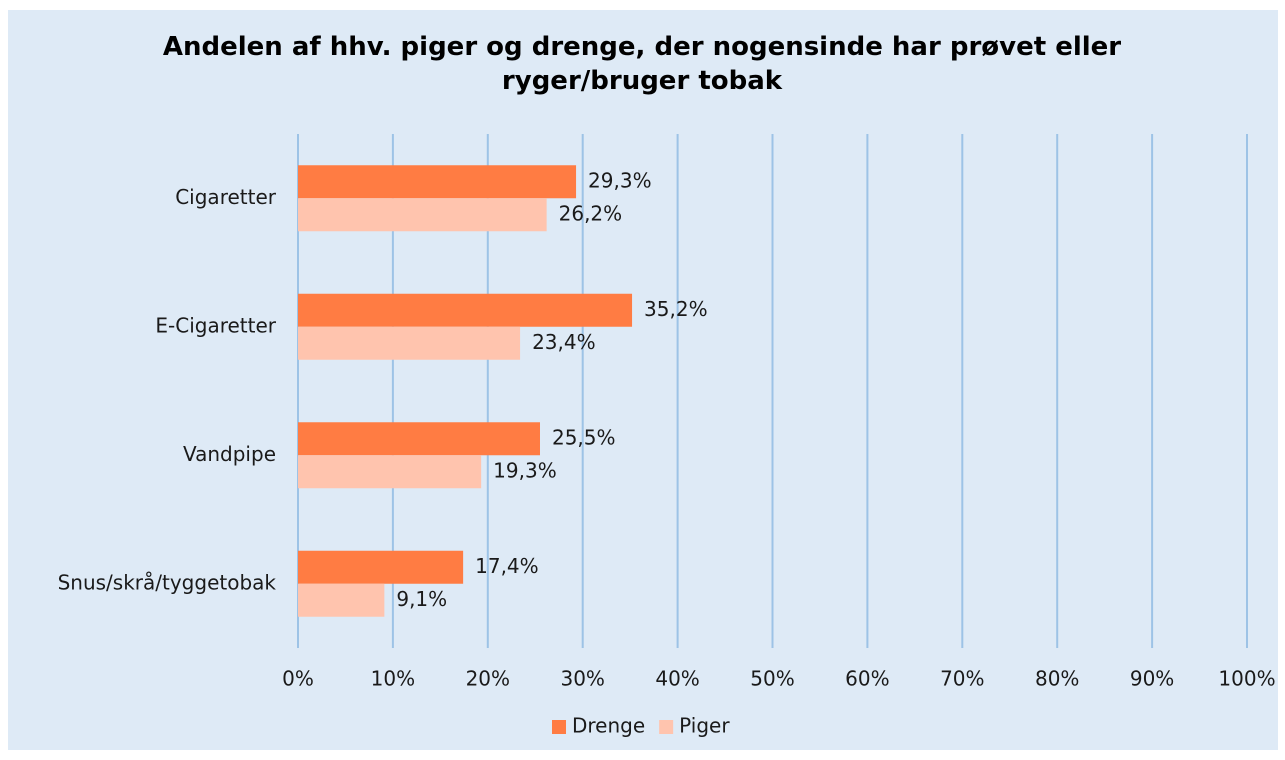 Image resolution: width=1285 pixels, height=760 pixels. I want to click on data-label: 29,3%, so click(620, 180).